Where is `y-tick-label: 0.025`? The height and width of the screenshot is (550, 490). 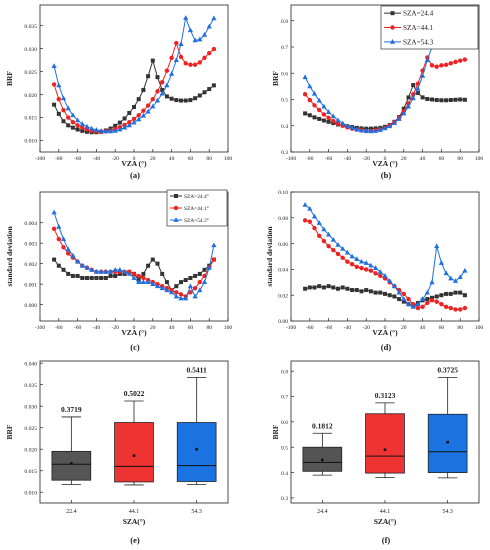 y-tick-label: 0.025 is located at coordinates (30, 73).